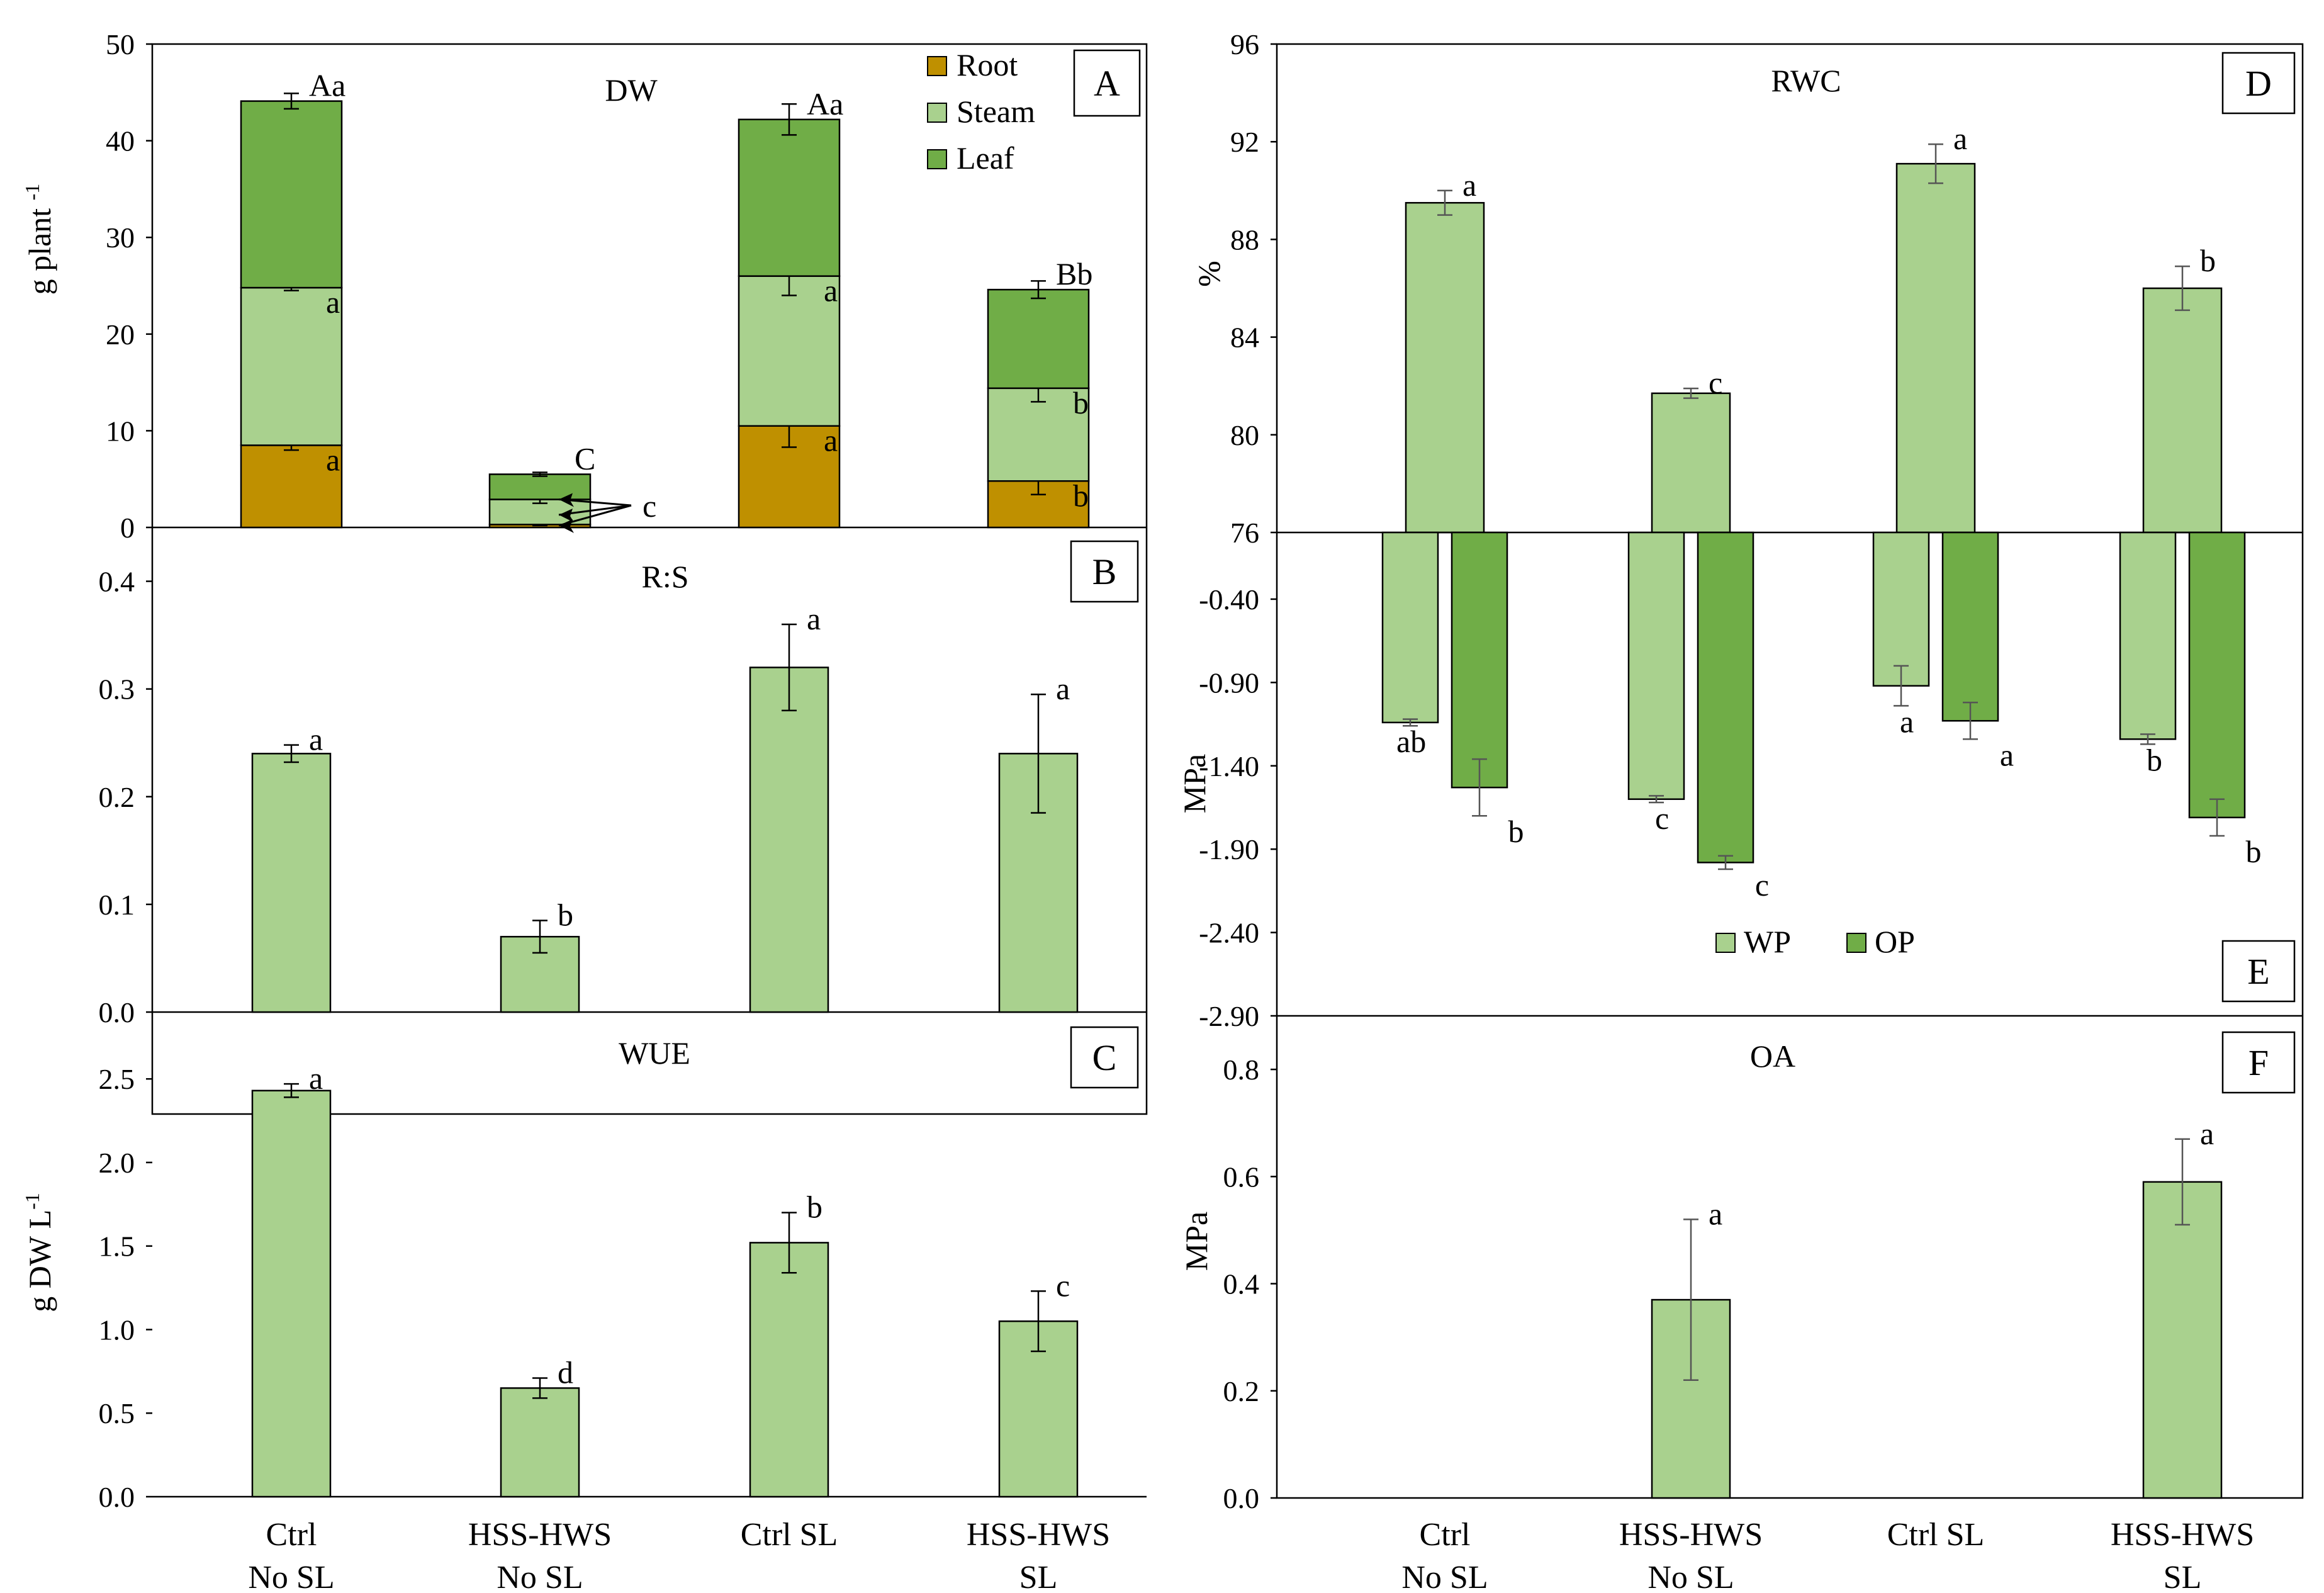 The width and height of the screenshot is (2324, 1593). Describe the element at coordinates (1245, 533) in the screenshot. I see `panel-d-y-tick-label: 76` at that location.